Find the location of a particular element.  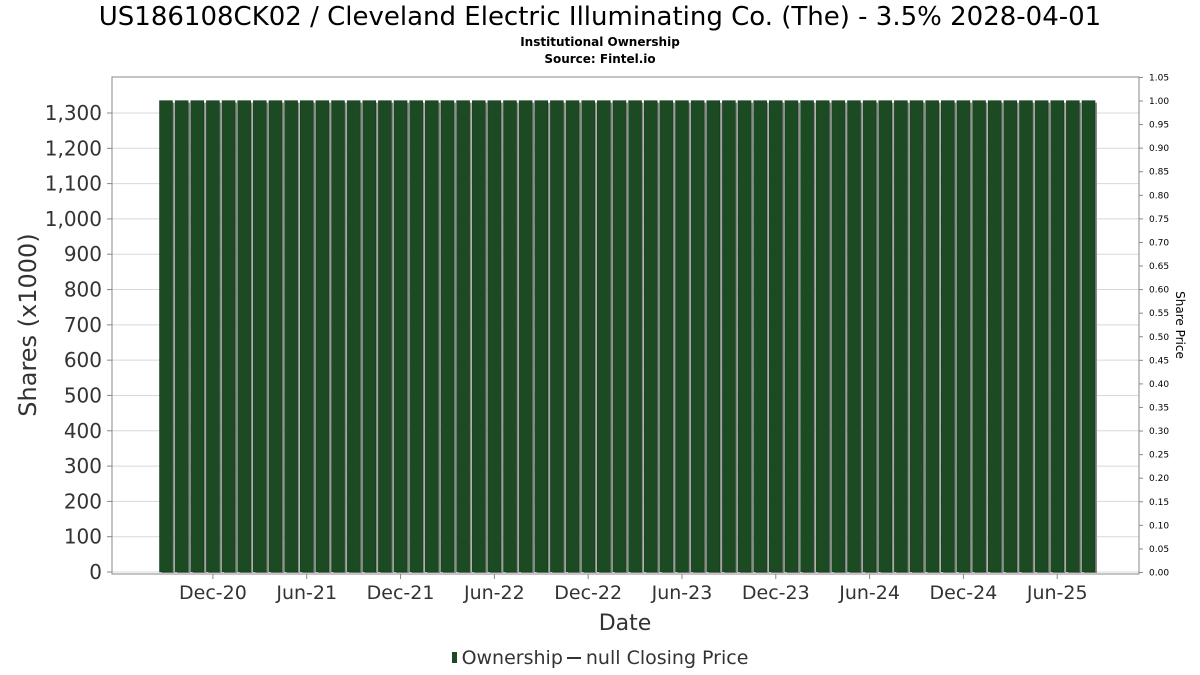

y-tick-label: 600 is located at coordinates (83, 360).